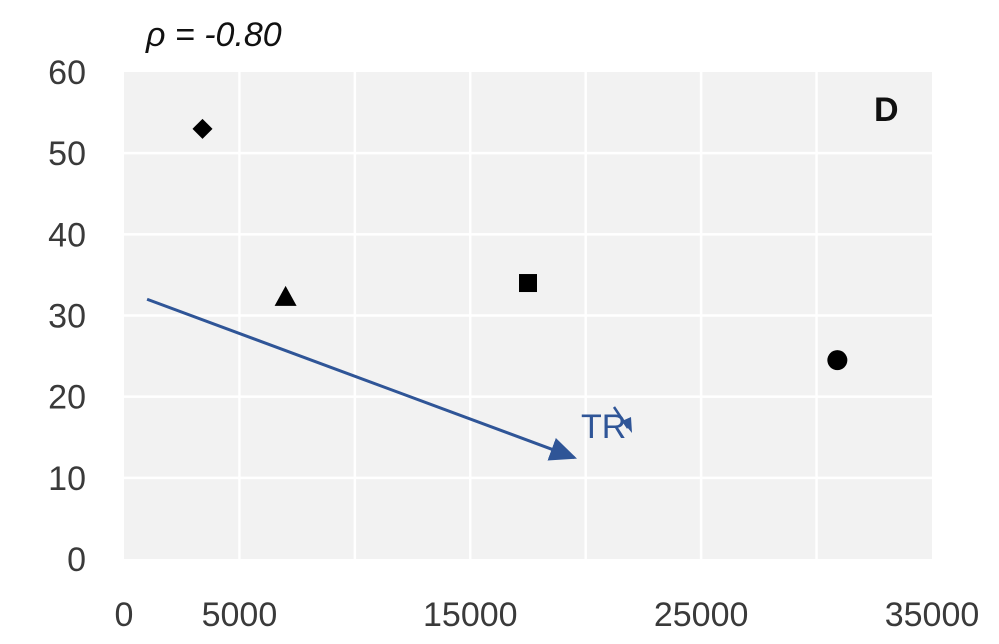 The height and width of the screenshot is (644, 999). I want to click on y-tick-label: 30, so click(67, 317).